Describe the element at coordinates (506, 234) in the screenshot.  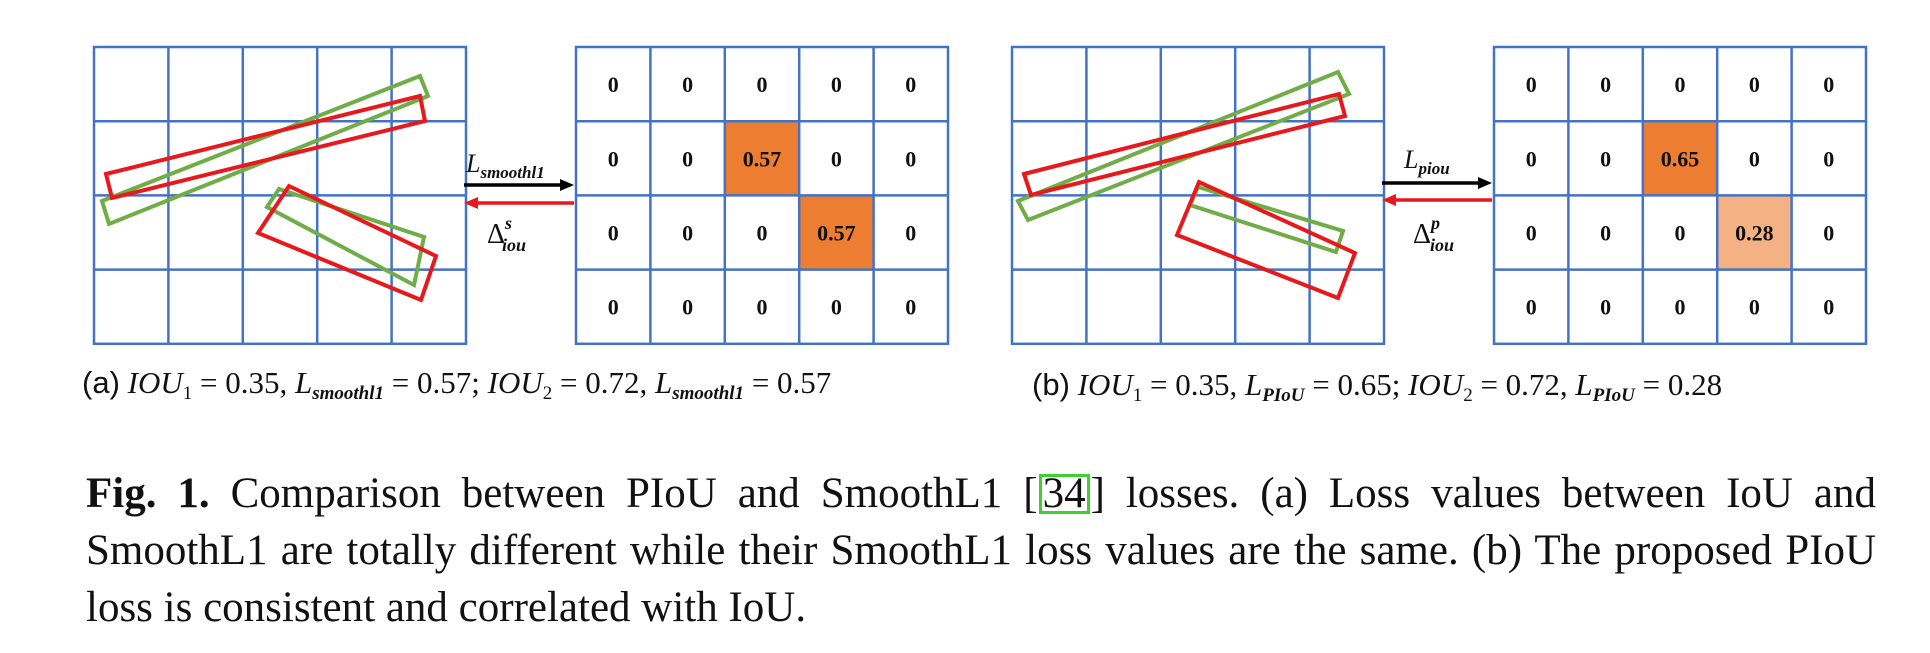
I see `gradient-label: Δs iou` at that location.